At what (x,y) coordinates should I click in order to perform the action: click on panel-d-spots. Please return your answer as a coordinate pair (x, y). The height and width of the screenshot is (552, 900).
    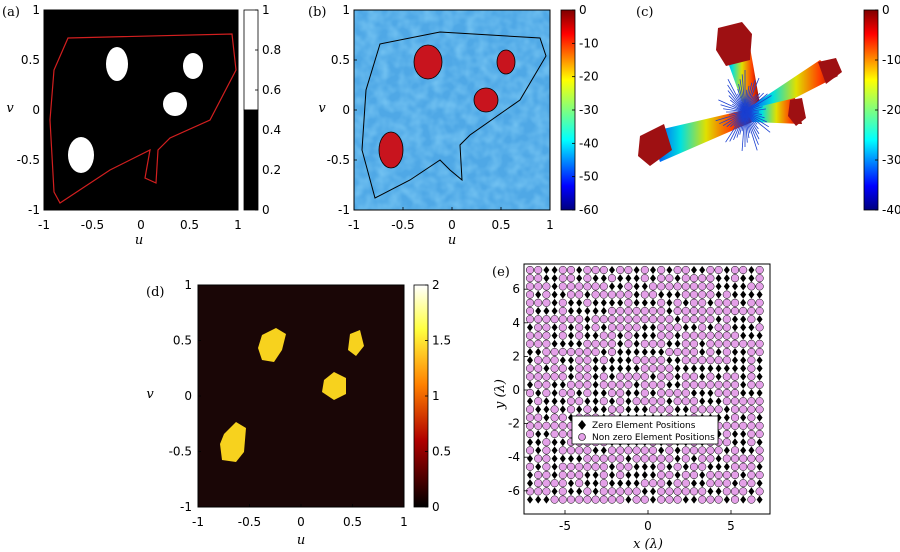
    Looking at the image, I should click on (292, 395).